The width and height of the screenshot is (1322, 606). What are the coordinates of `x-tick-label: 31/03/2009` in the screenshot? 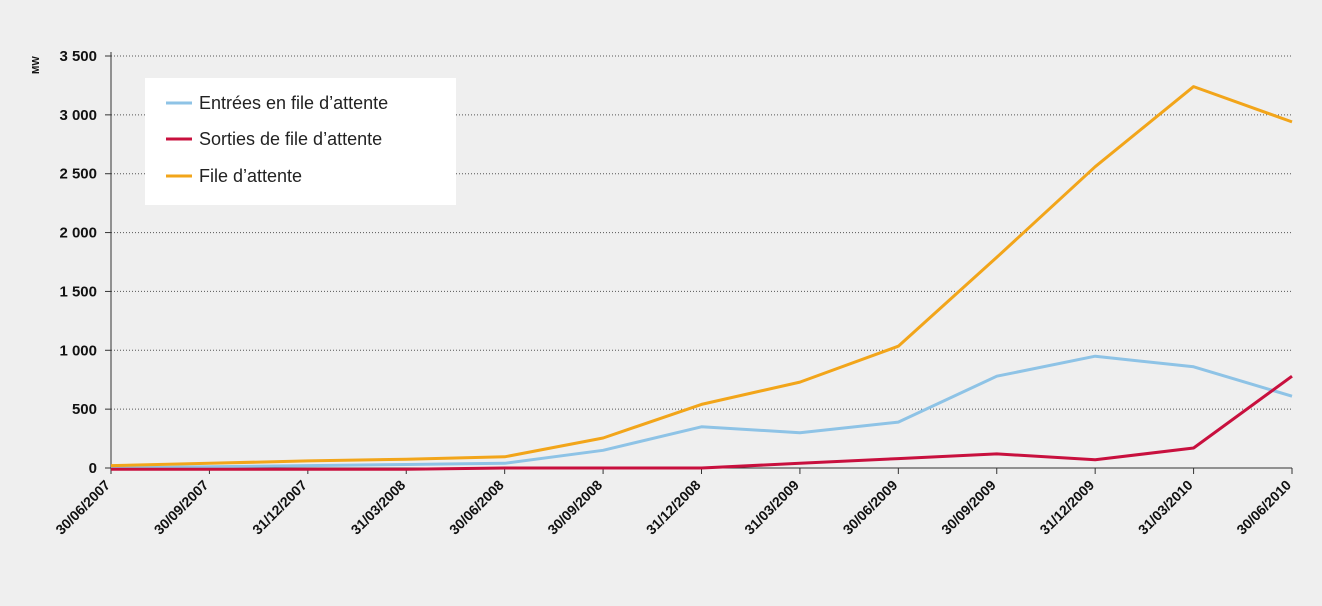 It's located at (771, 507).